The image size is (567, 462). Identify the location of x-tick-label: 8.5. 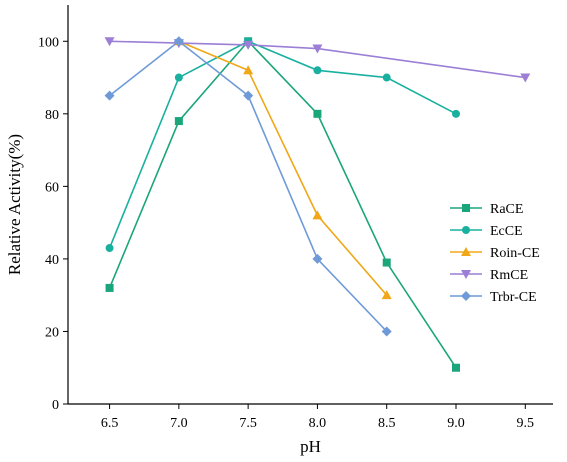
(387, 423).